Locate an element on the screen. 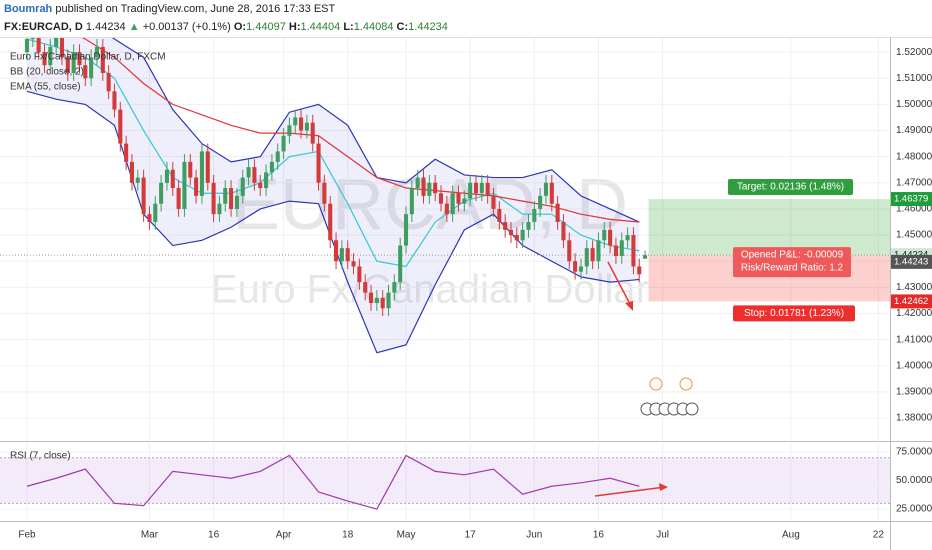  x-tick-label: Jul is located at coordinates (662, 535).